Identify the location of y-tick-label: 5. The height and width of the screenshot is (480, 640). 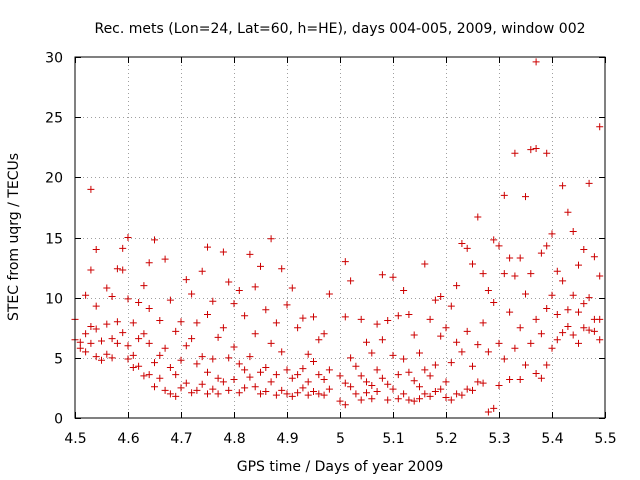
(58, 360).